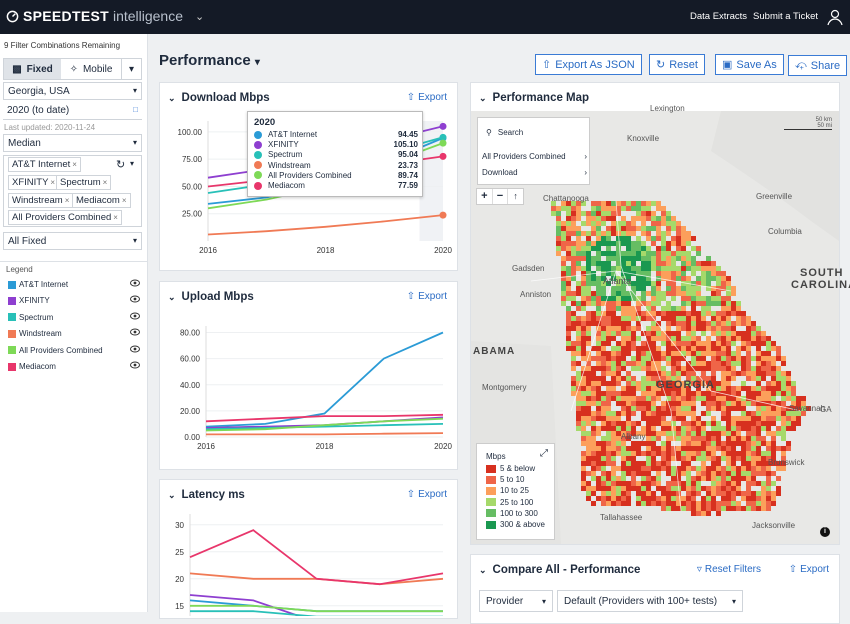 This screenshot has width=850, height=624. What do you see at coordinates (494, 351) in the screenshot?
I see `map-label-abama: ABAMA` at bounding box center [494, 351].